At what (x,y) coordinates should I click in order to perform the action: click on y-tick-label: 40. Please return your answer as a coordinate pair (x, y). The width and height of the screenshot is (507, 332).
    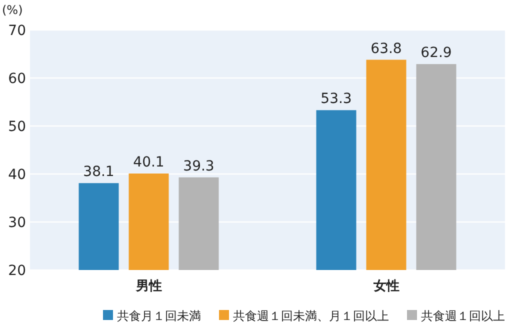
    Looking at the image, I should click on (17, 174).